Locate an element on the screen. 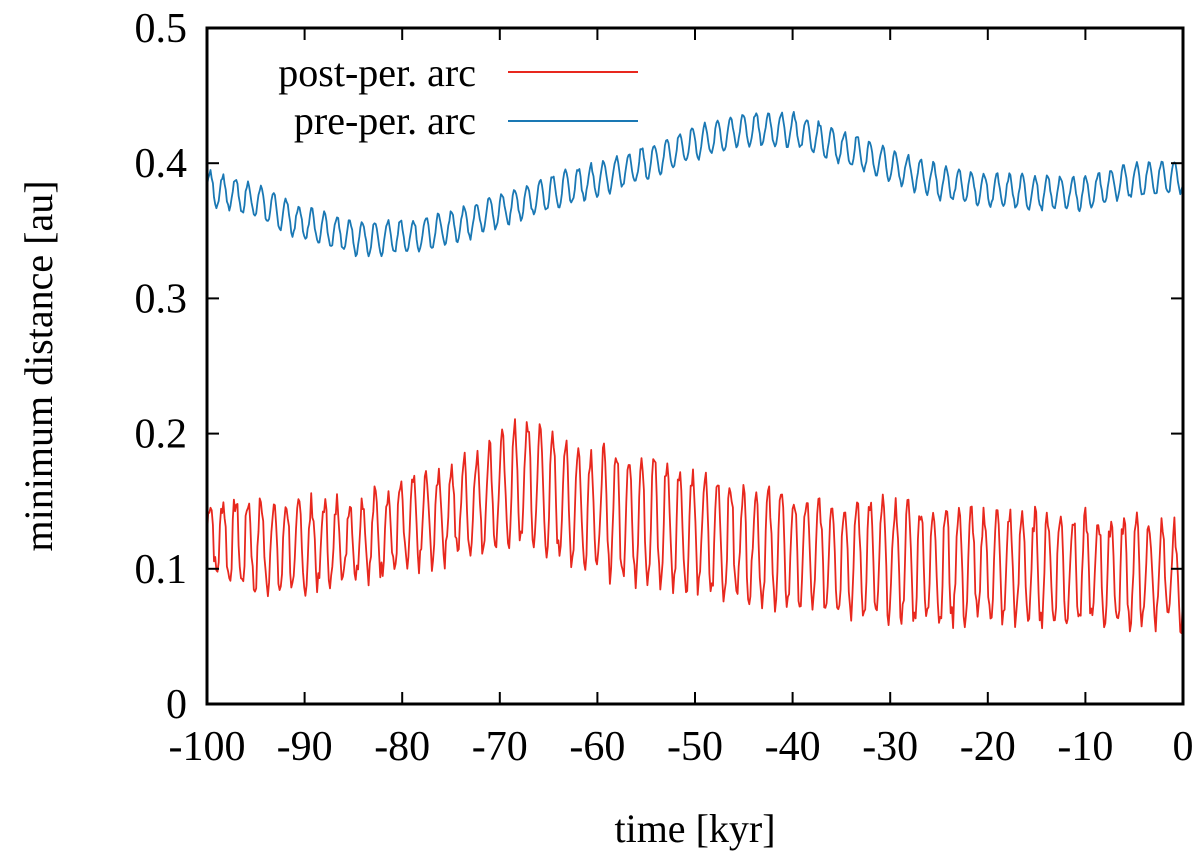  x-tick-label: -50 is located at coordinates (695, 747).